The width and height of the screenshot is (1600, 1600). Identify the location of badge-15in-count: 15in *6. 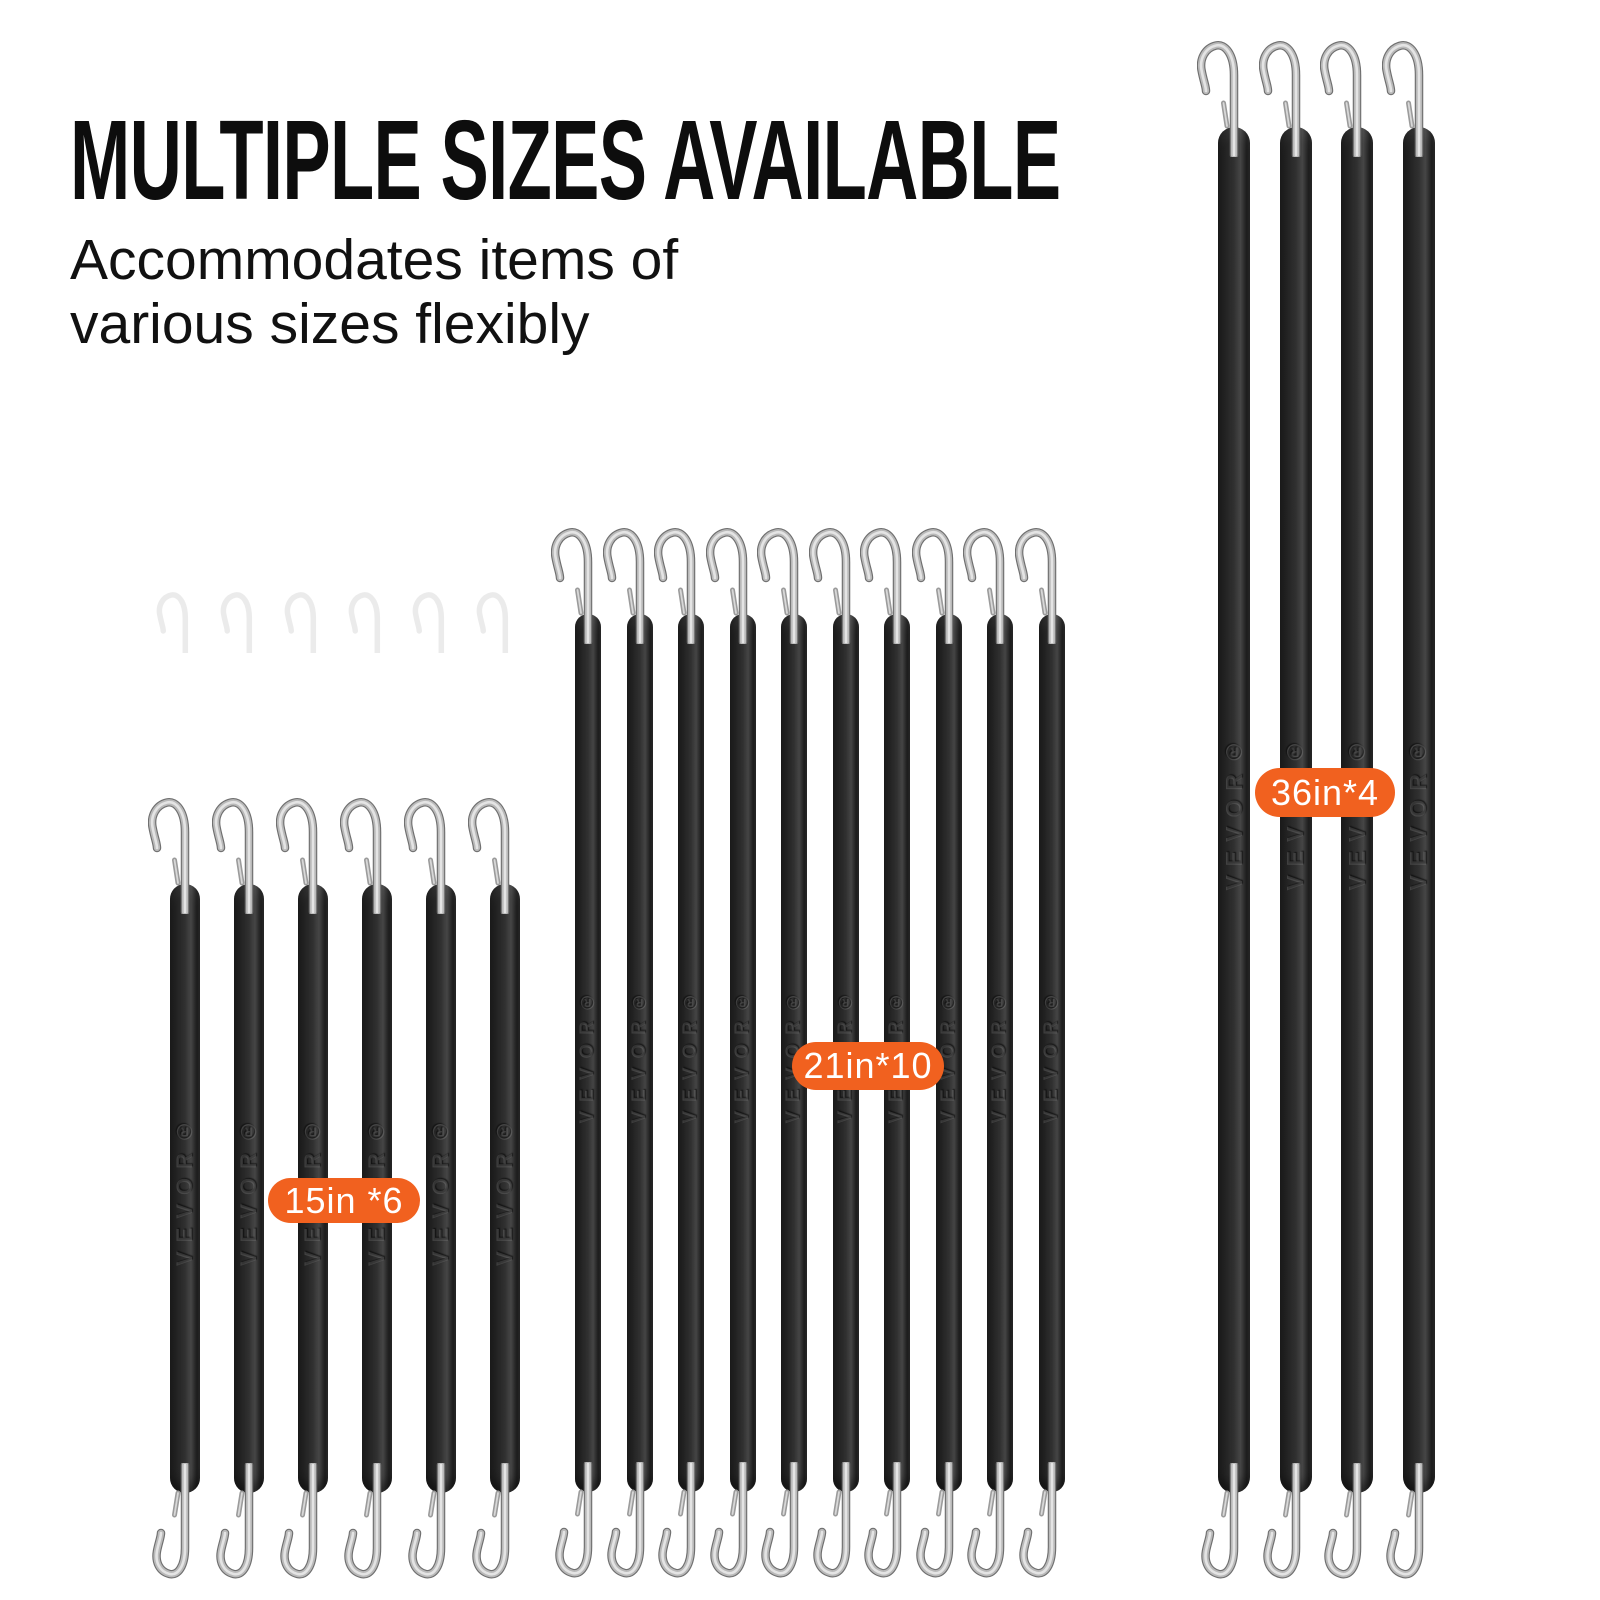
(344, 1200).